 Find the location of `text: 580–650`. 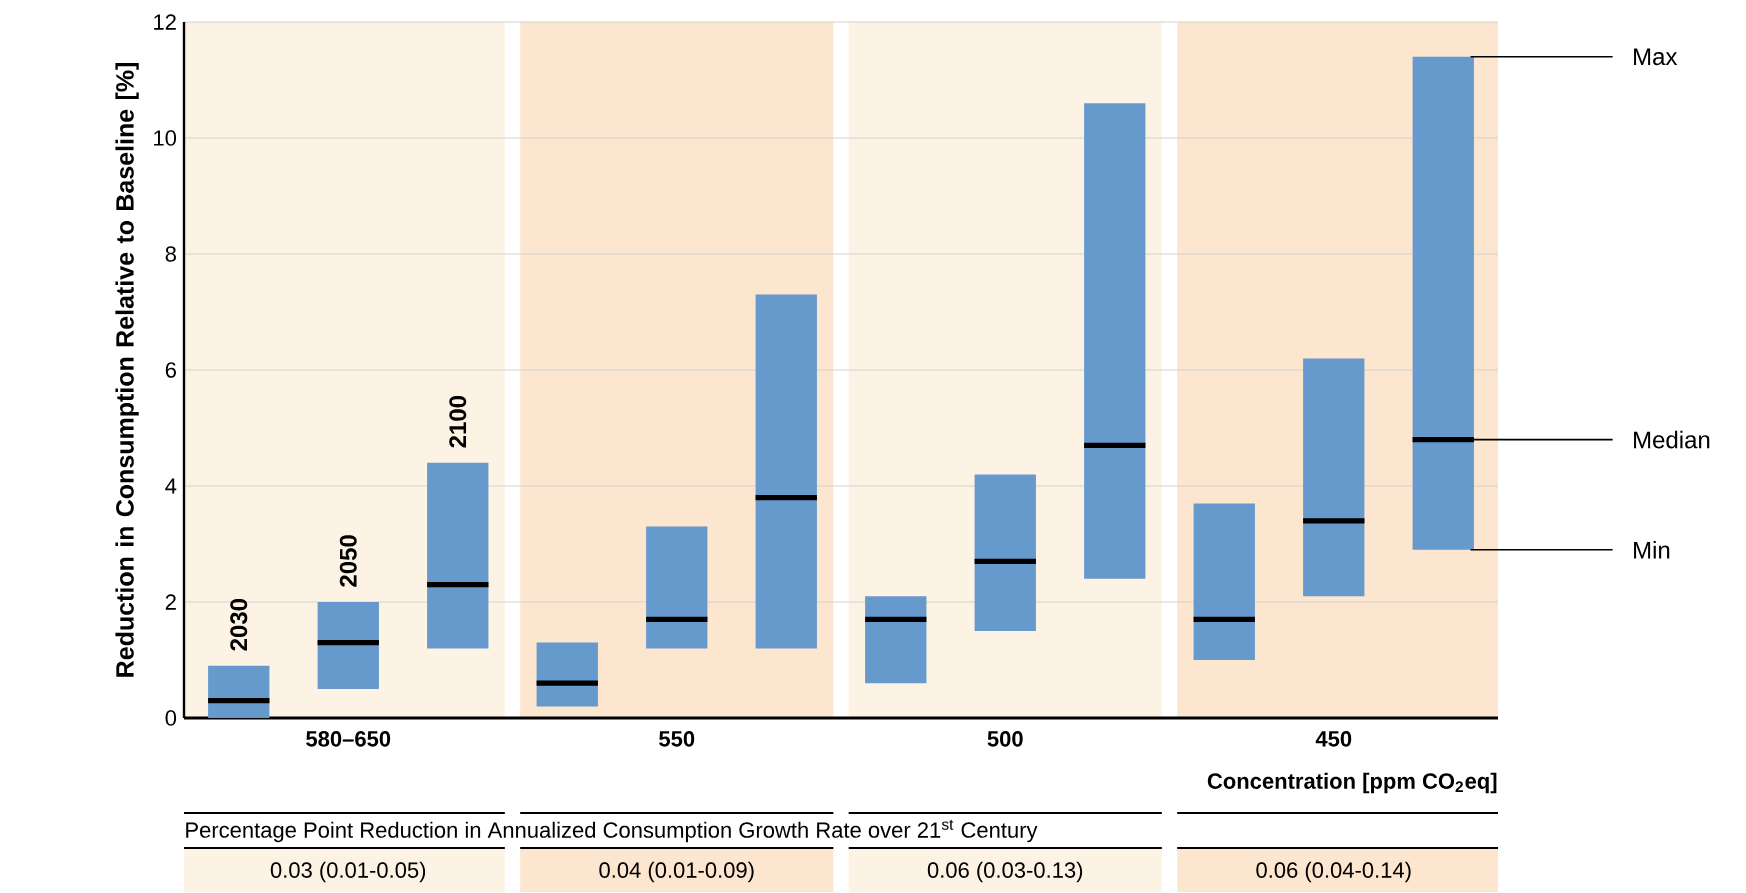

text: 580–650 is located at coordinates (348, 739).